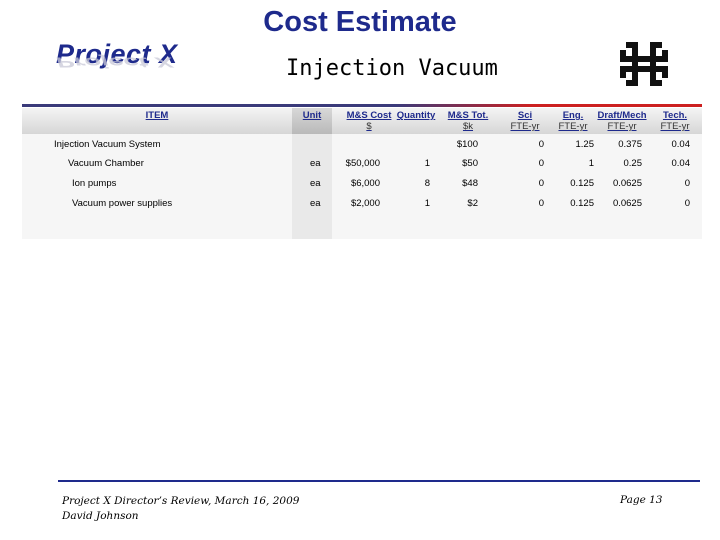 The width and height of the screenshot is (720, 540). Describe the element at coordinates (573, 121) in the screenshot. I see `col-header-eng: Eng. FTE-yr` at that location.